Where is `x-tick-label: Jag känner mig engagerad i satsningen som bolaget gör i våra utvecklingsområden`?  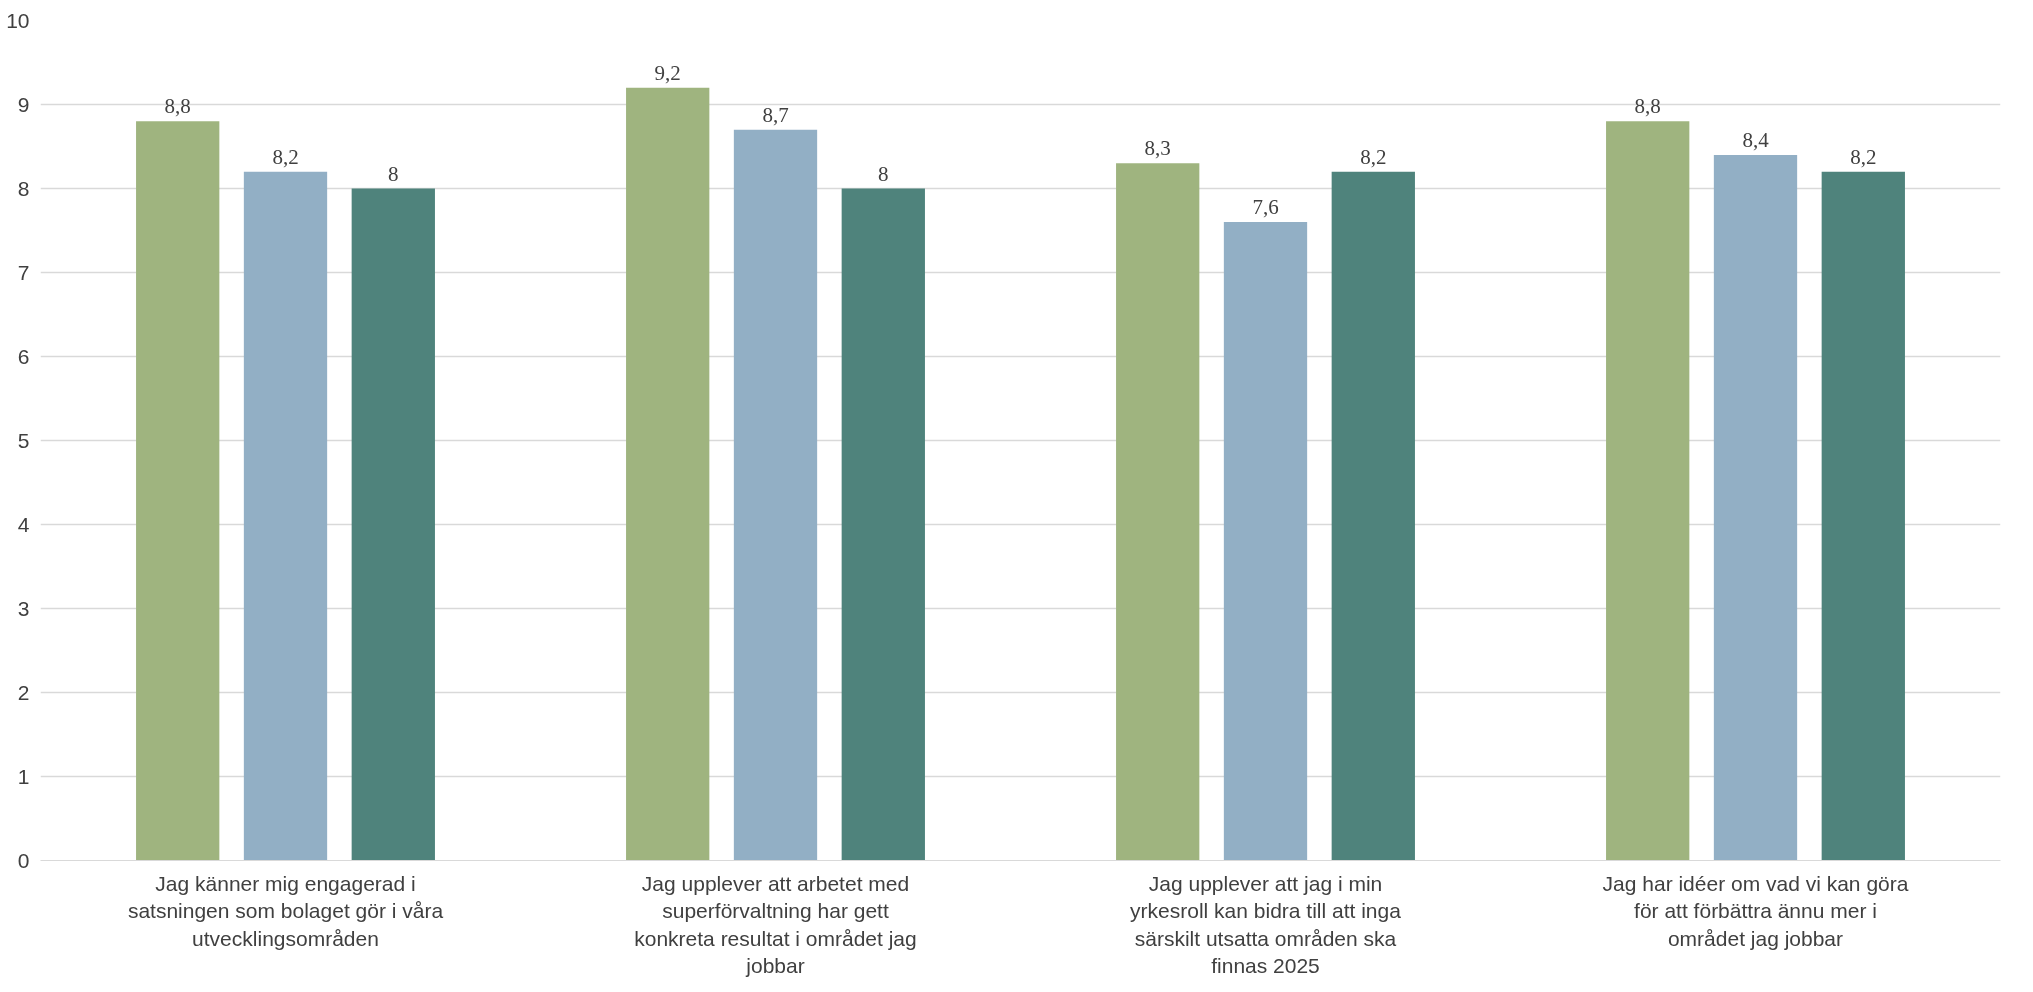
x-tick-label: Jag känner mig engagerad i satsningen som bolaget gör i våra utvecklingsområden is located at coordinates (285, 910).